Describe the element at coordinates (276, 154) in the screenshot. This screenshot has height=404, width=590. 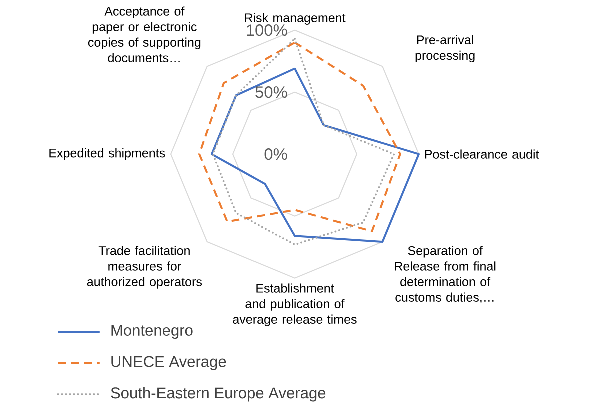
I see `y-tick-label: 0%` at that location.